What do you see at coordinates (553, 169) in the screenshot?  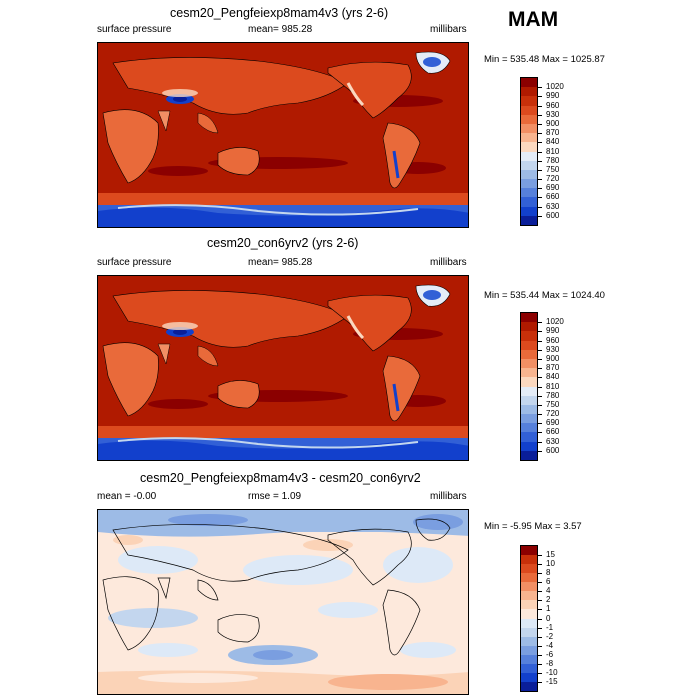 I see `colorbar-level-label: 750` at bounding box center [553, 169].